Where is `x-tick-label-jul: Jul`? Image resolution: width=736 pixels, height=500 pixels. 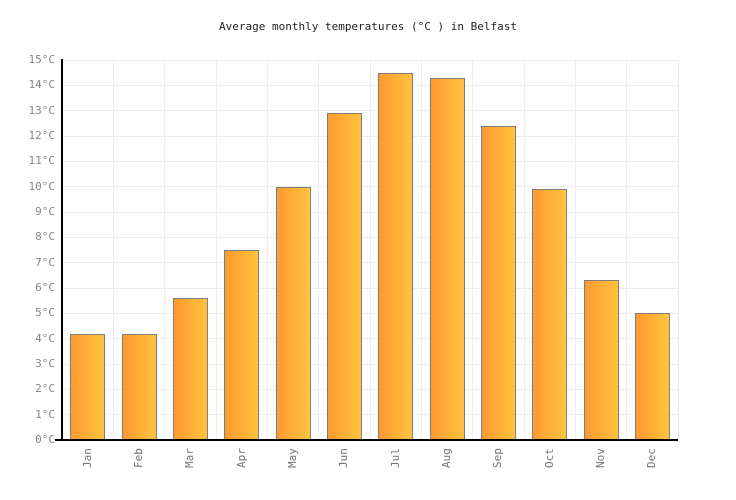 x-tick-label-jul: Jul is located at coordinates (395, 458).